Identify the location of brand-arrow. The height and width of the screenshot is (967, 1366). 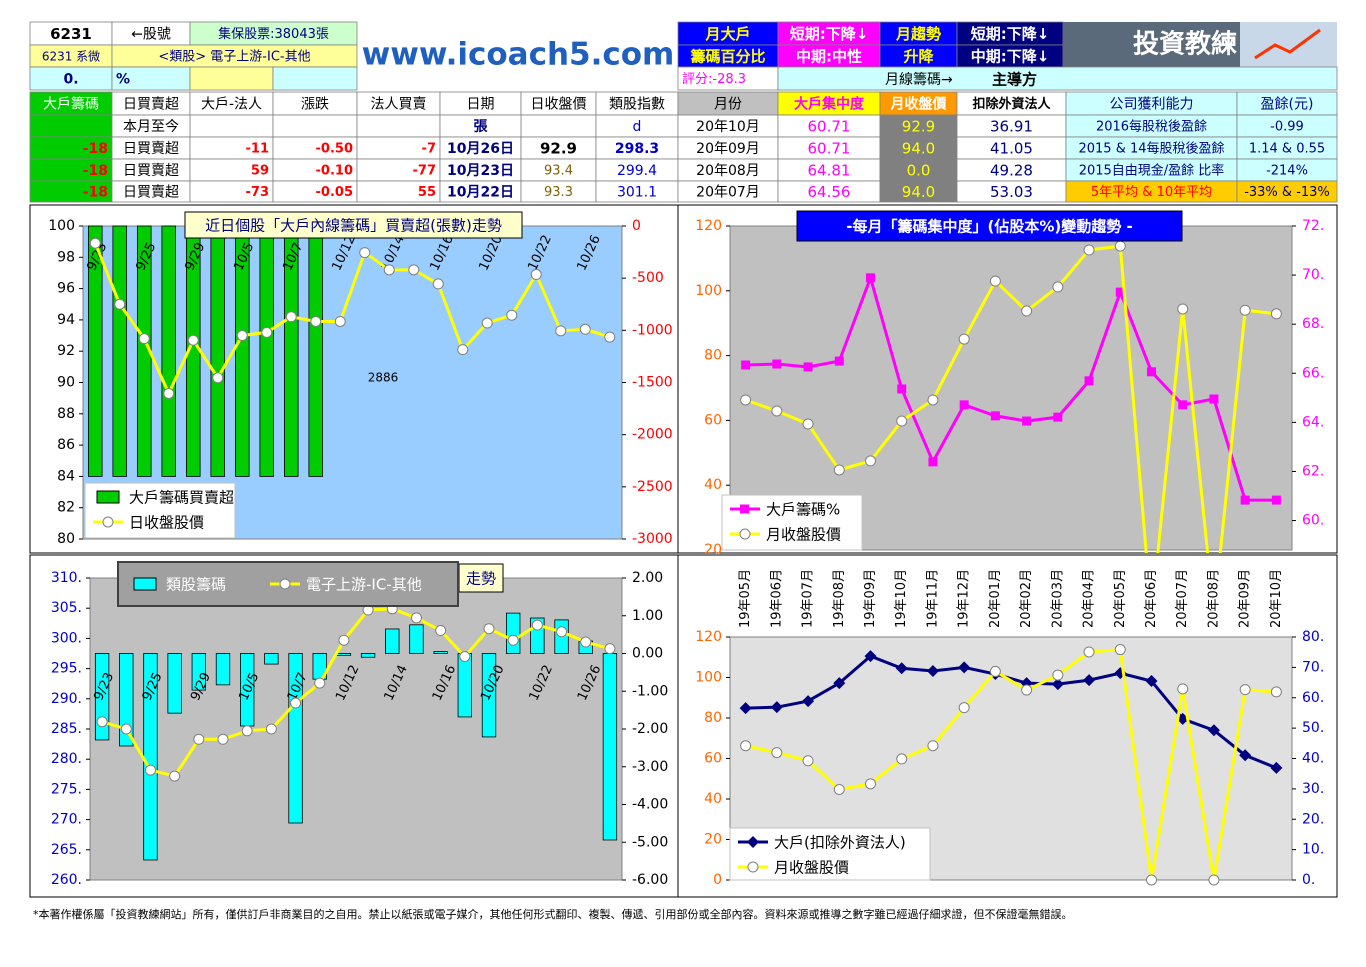
(1287, 44).